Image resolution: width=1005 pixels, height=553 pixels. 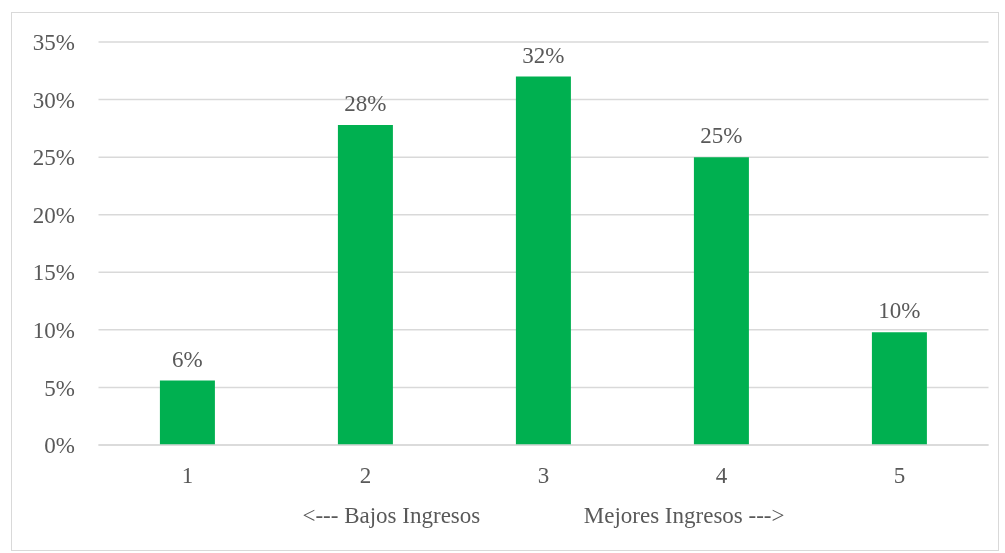 What do you see at coordinates (543, 55) in the screenshot?
I see `data-label: 32%` at bounding box center [543, 55].